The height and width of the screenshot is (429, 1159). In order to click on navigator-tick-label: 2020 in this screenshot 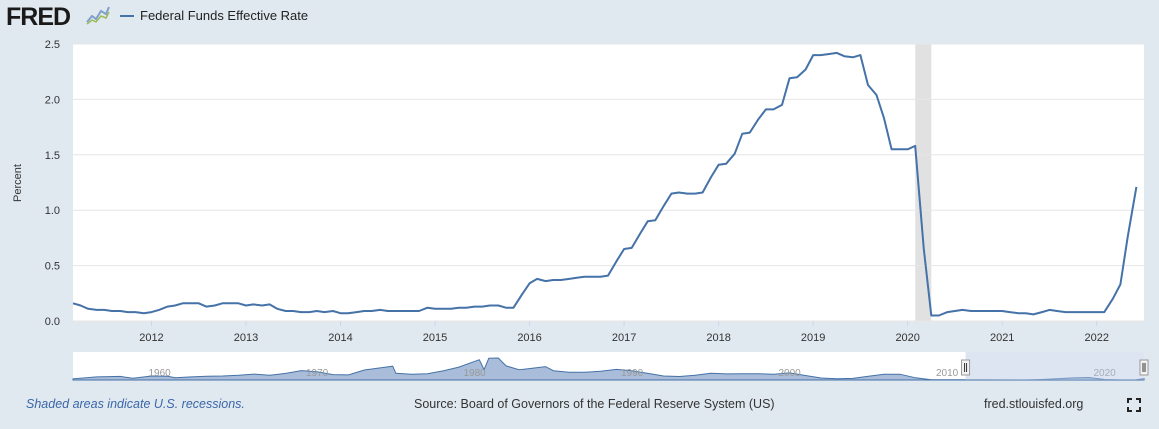, I will do `click(1105, 373)`.